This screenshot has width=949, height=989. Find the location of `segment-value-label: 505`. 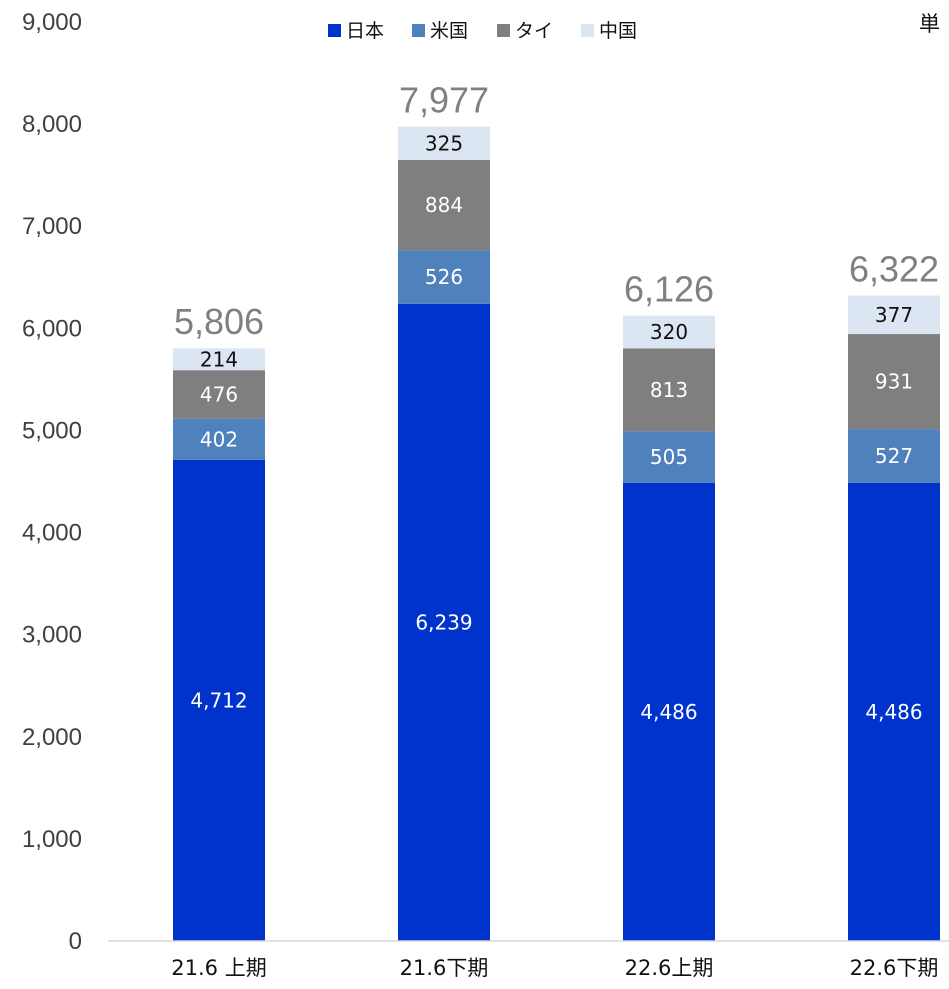

segment-value-label: 505 is located at coordinates (669, 457).